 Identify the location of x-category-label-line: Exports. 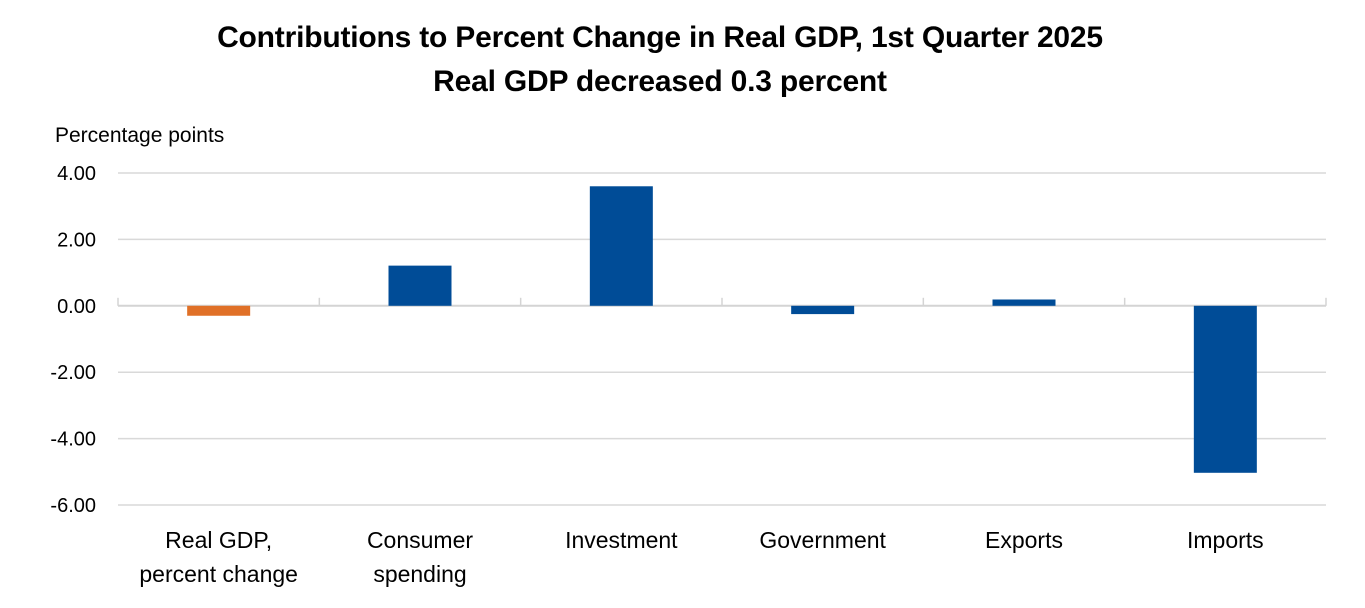
(1024, 540).